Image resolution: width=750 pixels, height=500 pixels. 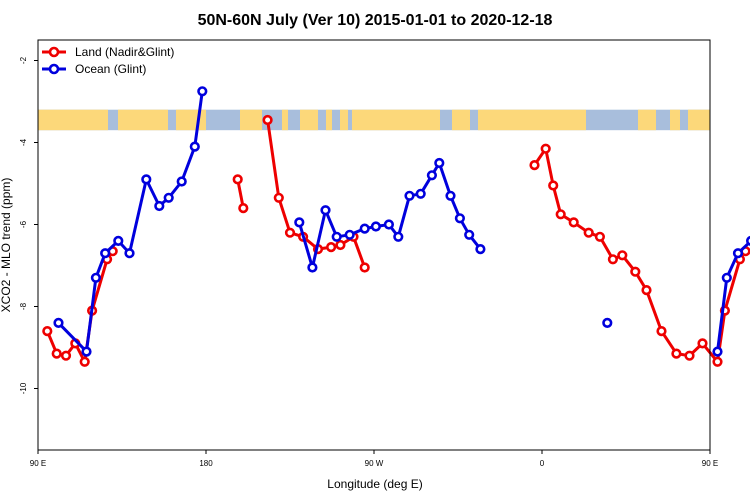 What do you see at coordinates (108, 60) in the screenshot?
I see `legend: Land (Nadir&Glint) Ocean (Glint)` at bounding box center [108, 60].